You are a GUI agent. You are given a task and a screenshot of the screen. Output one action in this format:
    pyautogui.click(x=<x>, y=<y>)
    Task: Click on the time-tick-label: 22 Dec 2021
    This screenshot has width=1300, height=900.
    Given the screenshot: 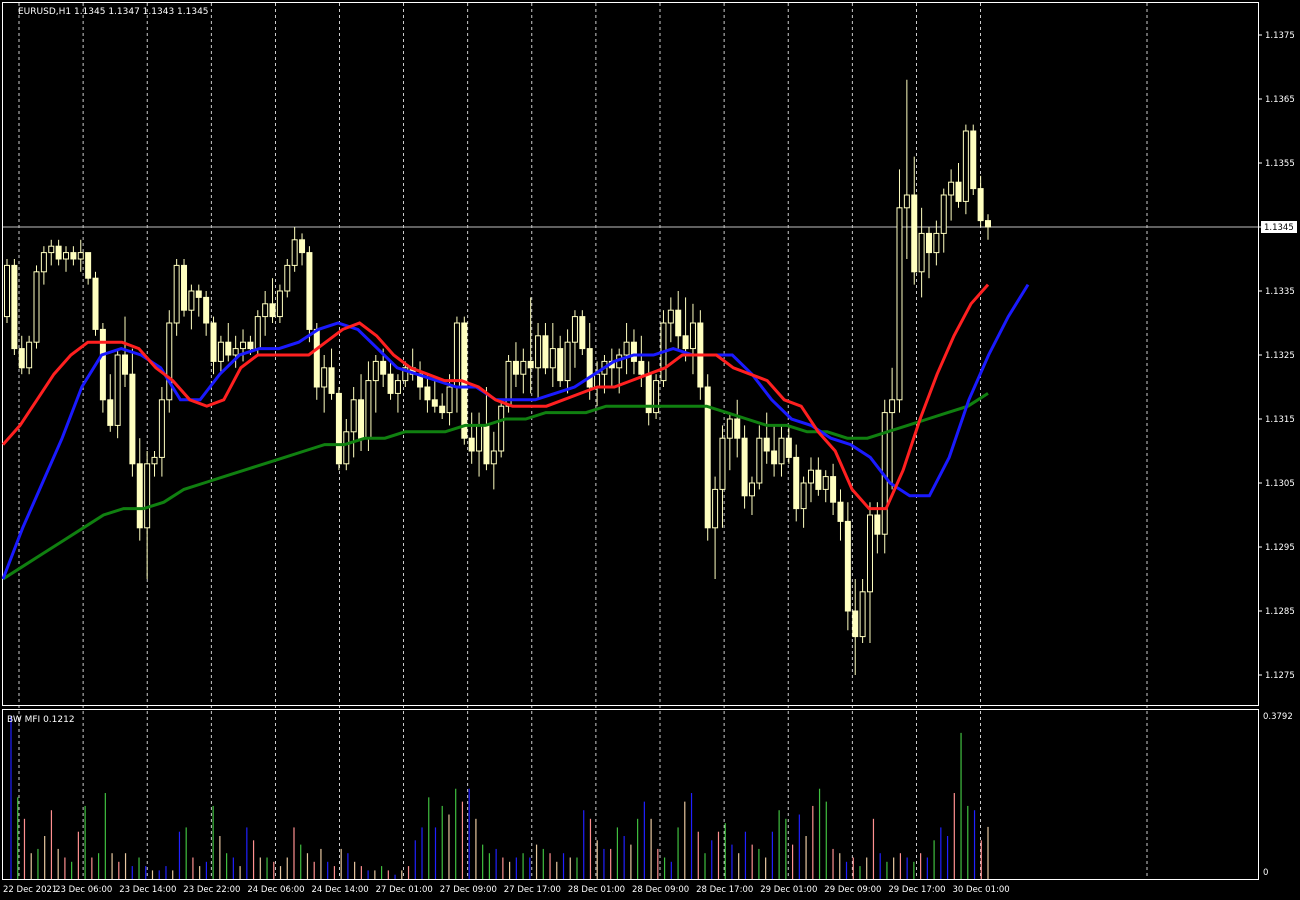 What is the action you would take?
    pyautogui.click(x=30, y=890)
    